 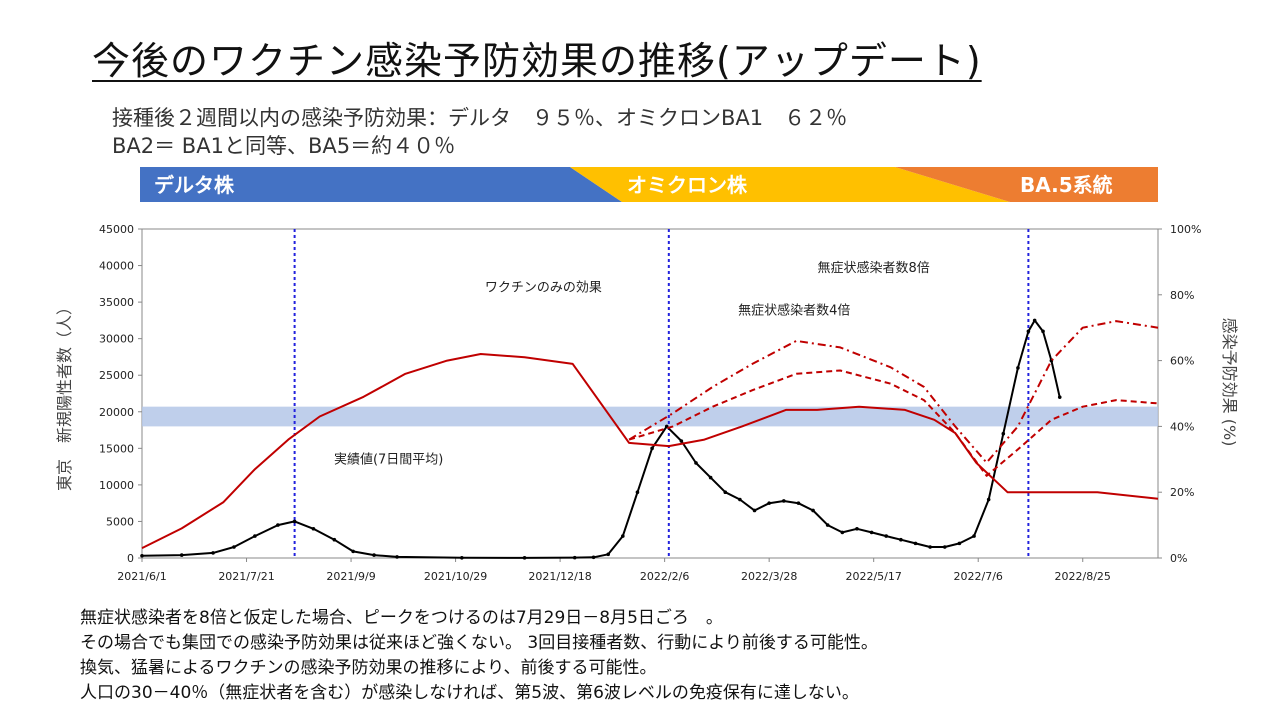 I want to click on y2-tick-label: 100%, so click(x=1185, y=229).